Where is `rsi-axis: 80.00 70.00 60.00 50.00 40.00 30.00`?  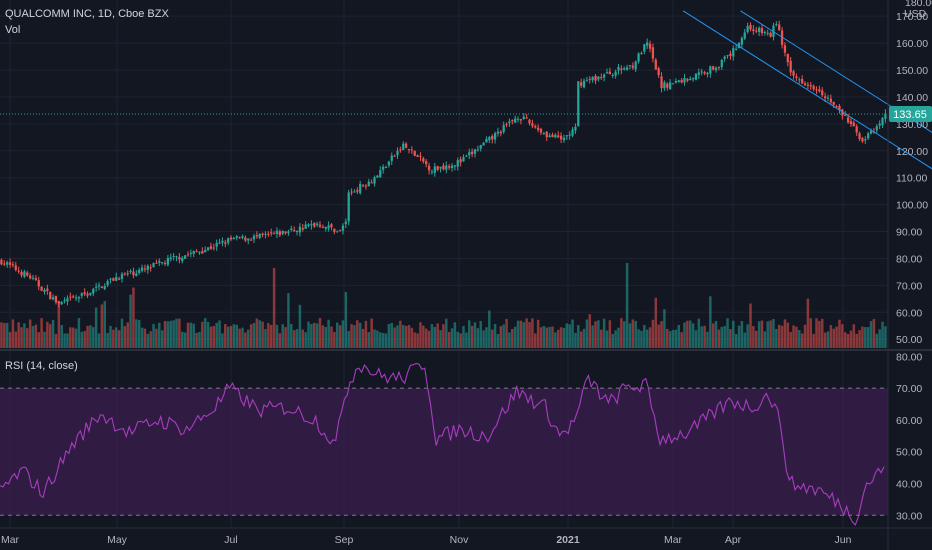
rsi-axis: 80.00 70.00 60.00 50.00 40.00 30.00 is located at coordinates (909, 436).